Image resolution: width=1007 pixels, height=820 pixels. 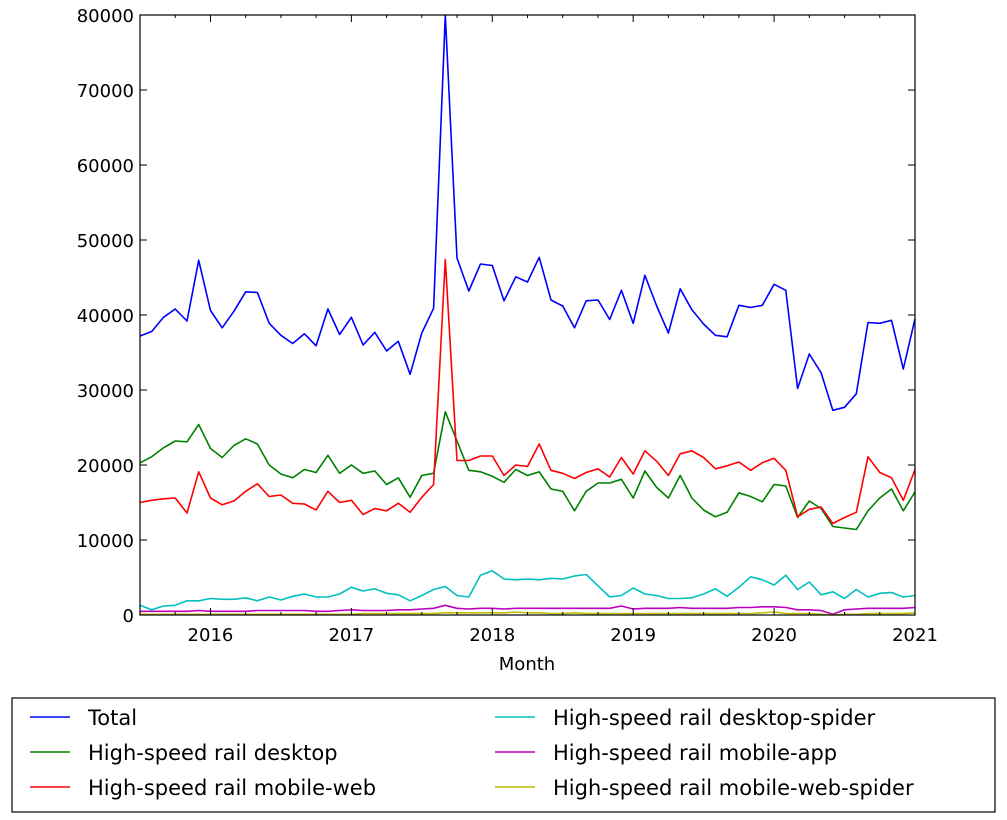 What do you see at coordinates (105, 91) in the screenshot?
I see `y-tick-label: 70000` at bounding box center [105, 91].